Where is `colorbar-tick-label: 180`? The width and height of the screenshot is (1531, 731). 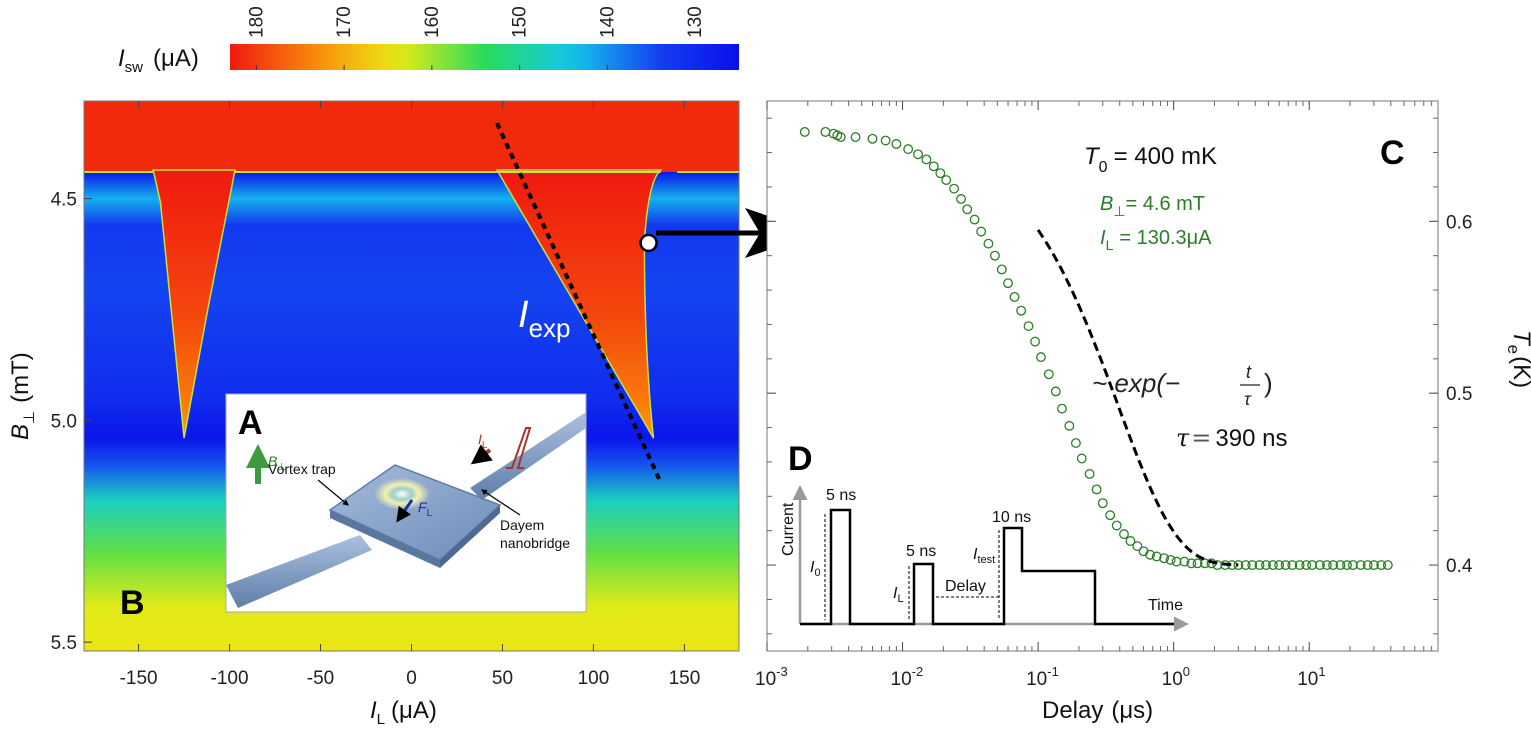 colorbar-tick-label: 180 is located at coordinates (256, 22).